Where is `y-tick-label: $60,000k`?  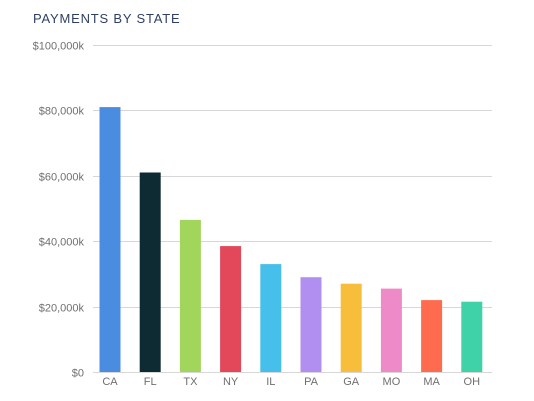
y-tick-label: $60,000k is located at coordinates (62, 178).